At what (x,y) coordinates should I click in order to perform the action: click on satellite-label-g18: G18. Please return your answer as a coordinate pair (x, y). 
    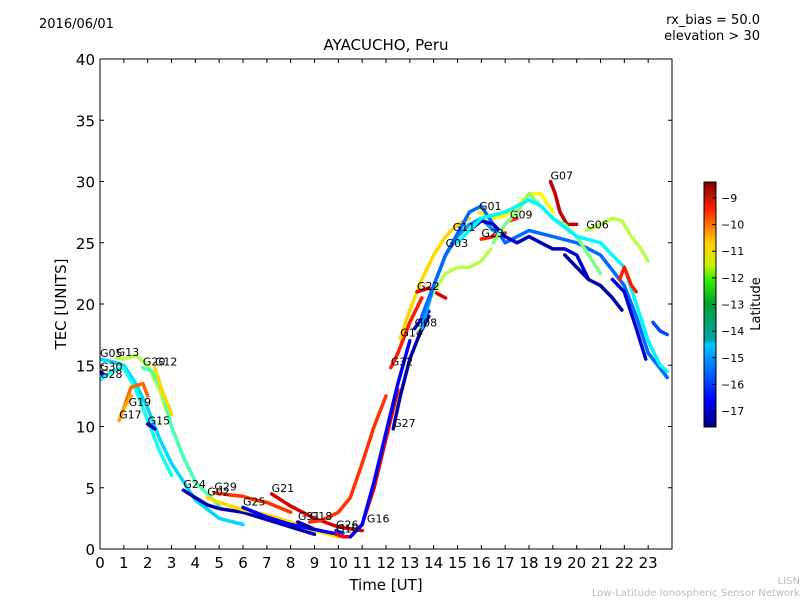
    Looking at the image, I should click on (321, 516).